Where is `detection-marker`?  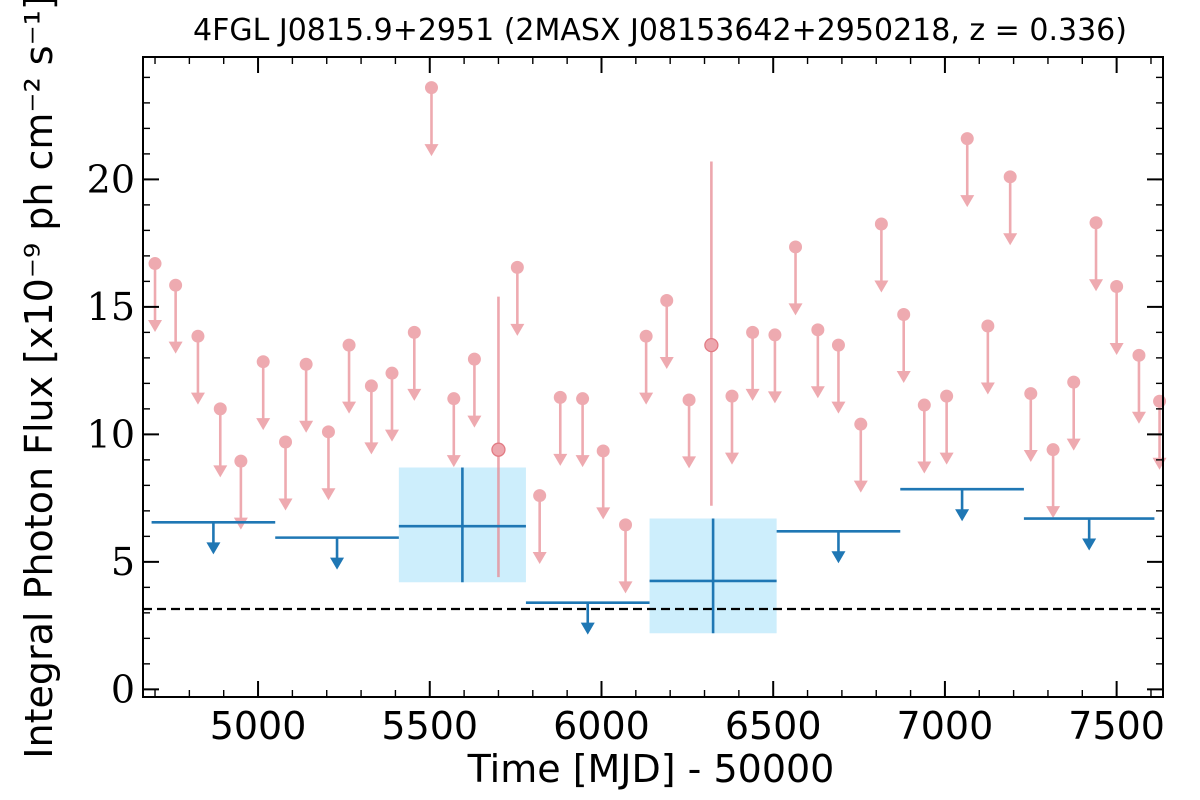
detection-marker is located at coordinates (498, 449).